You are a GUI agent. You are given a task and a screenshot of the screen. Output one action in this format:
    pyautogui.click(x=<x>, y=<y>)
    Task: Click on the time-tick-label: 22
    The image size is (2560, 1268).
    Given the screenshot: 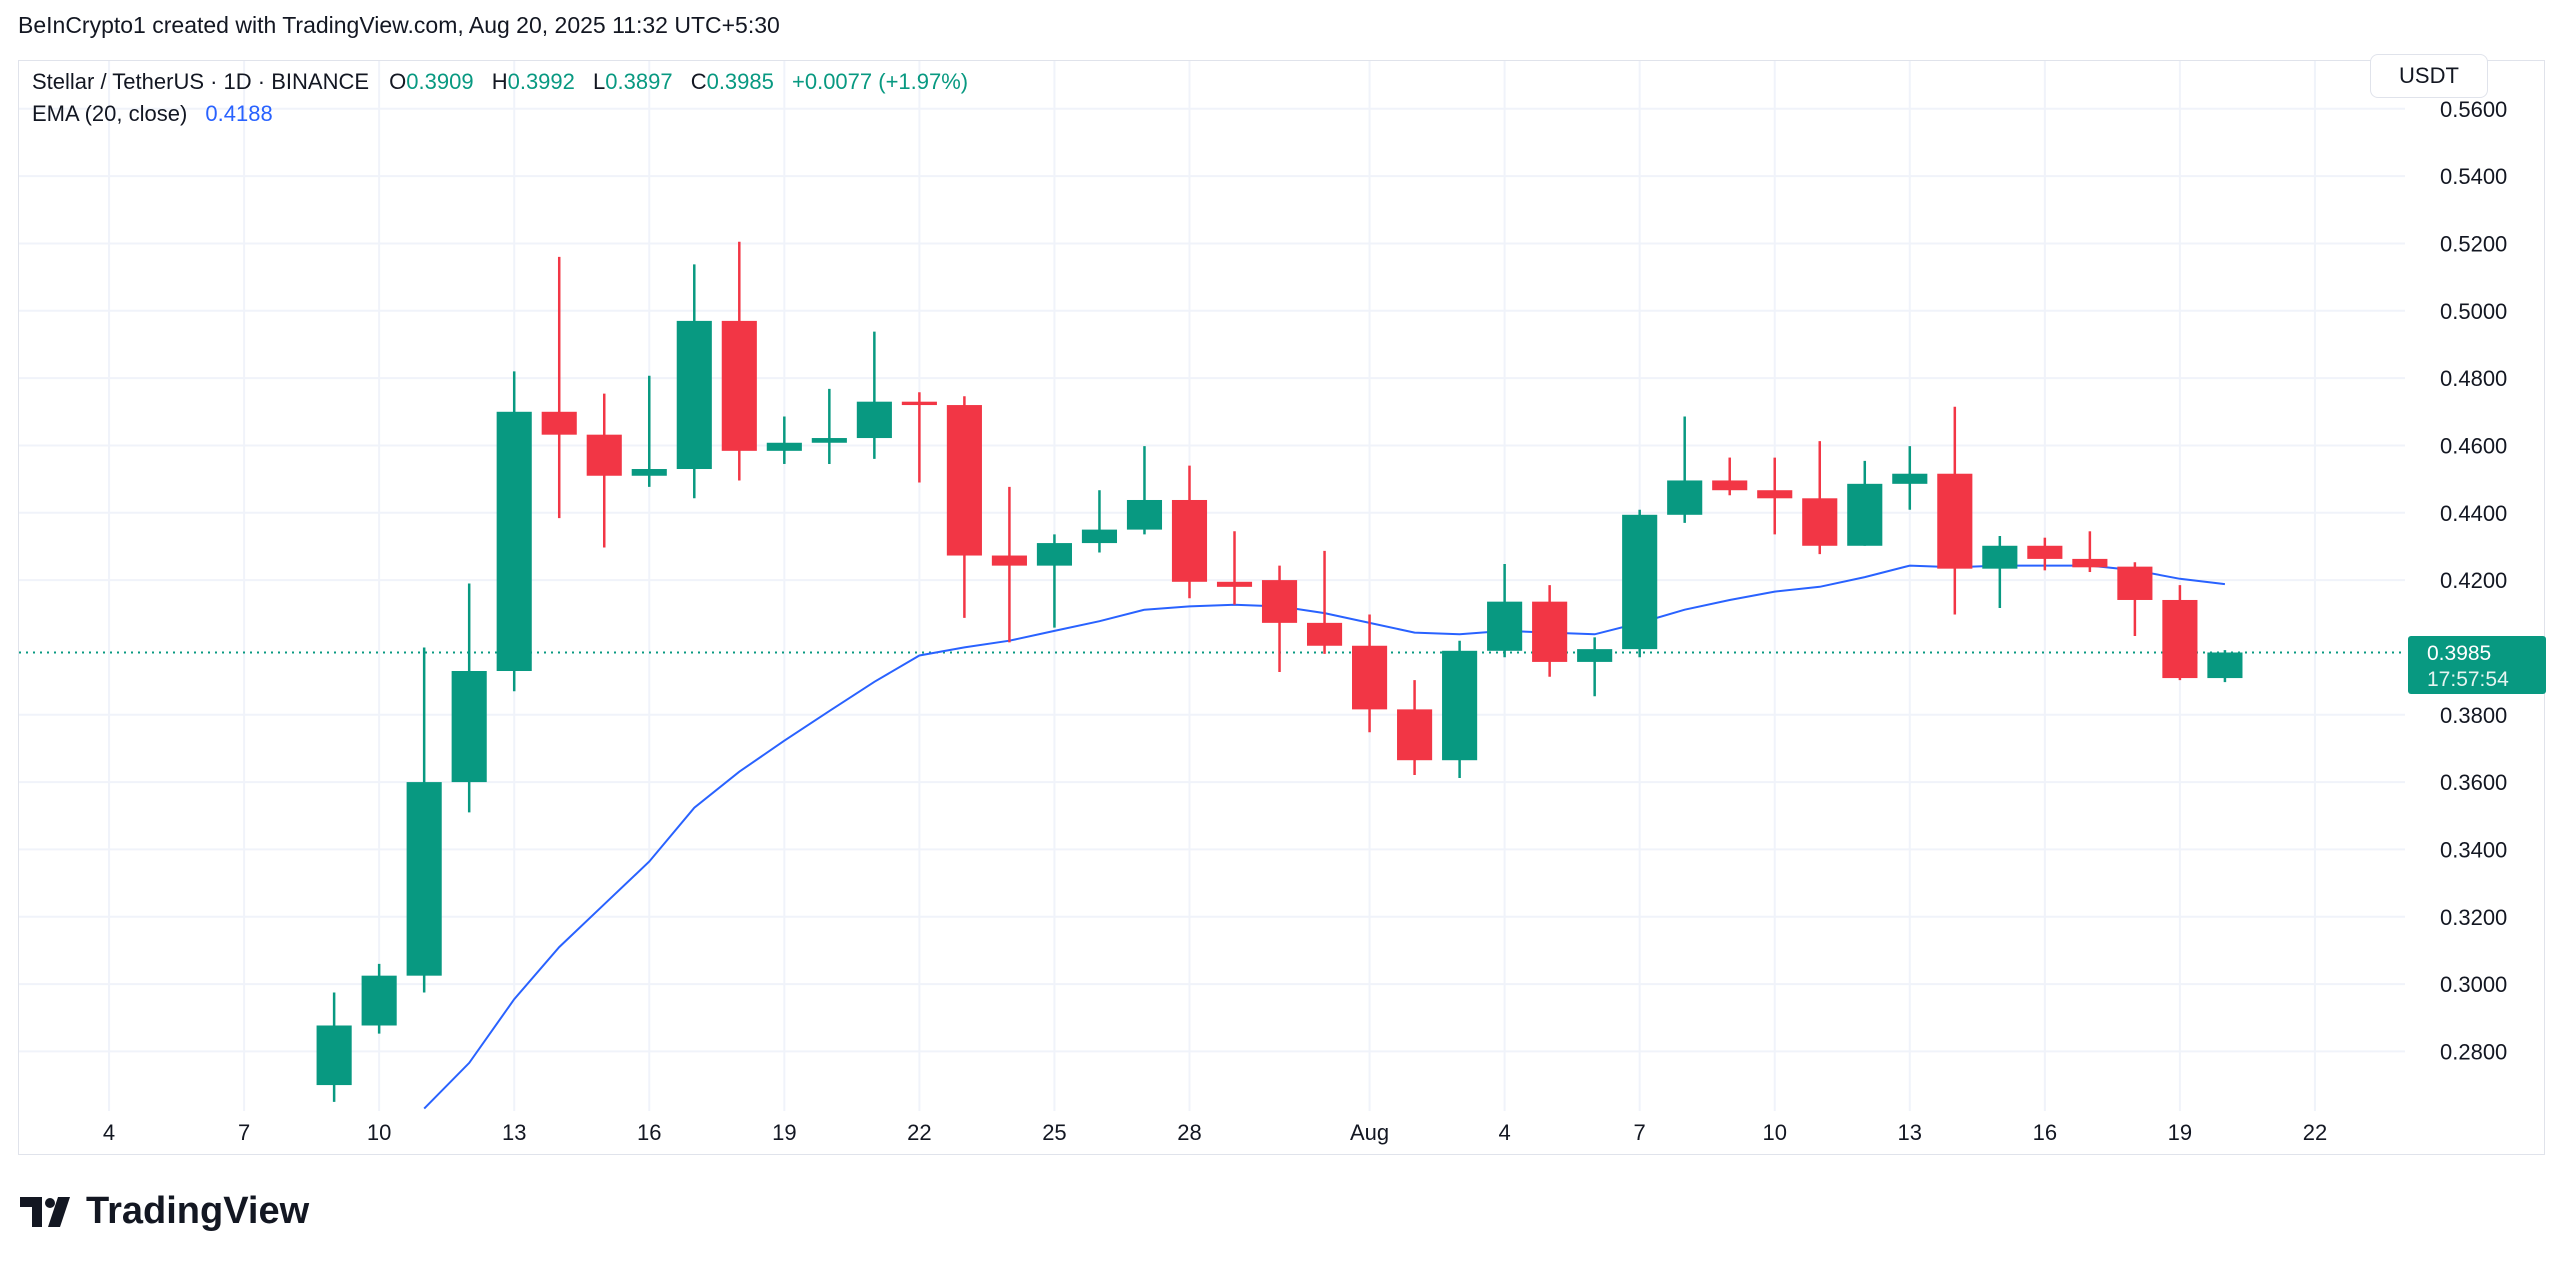 What is the action you would take?
    pyautogui.click(x=2315, y=1132)
    